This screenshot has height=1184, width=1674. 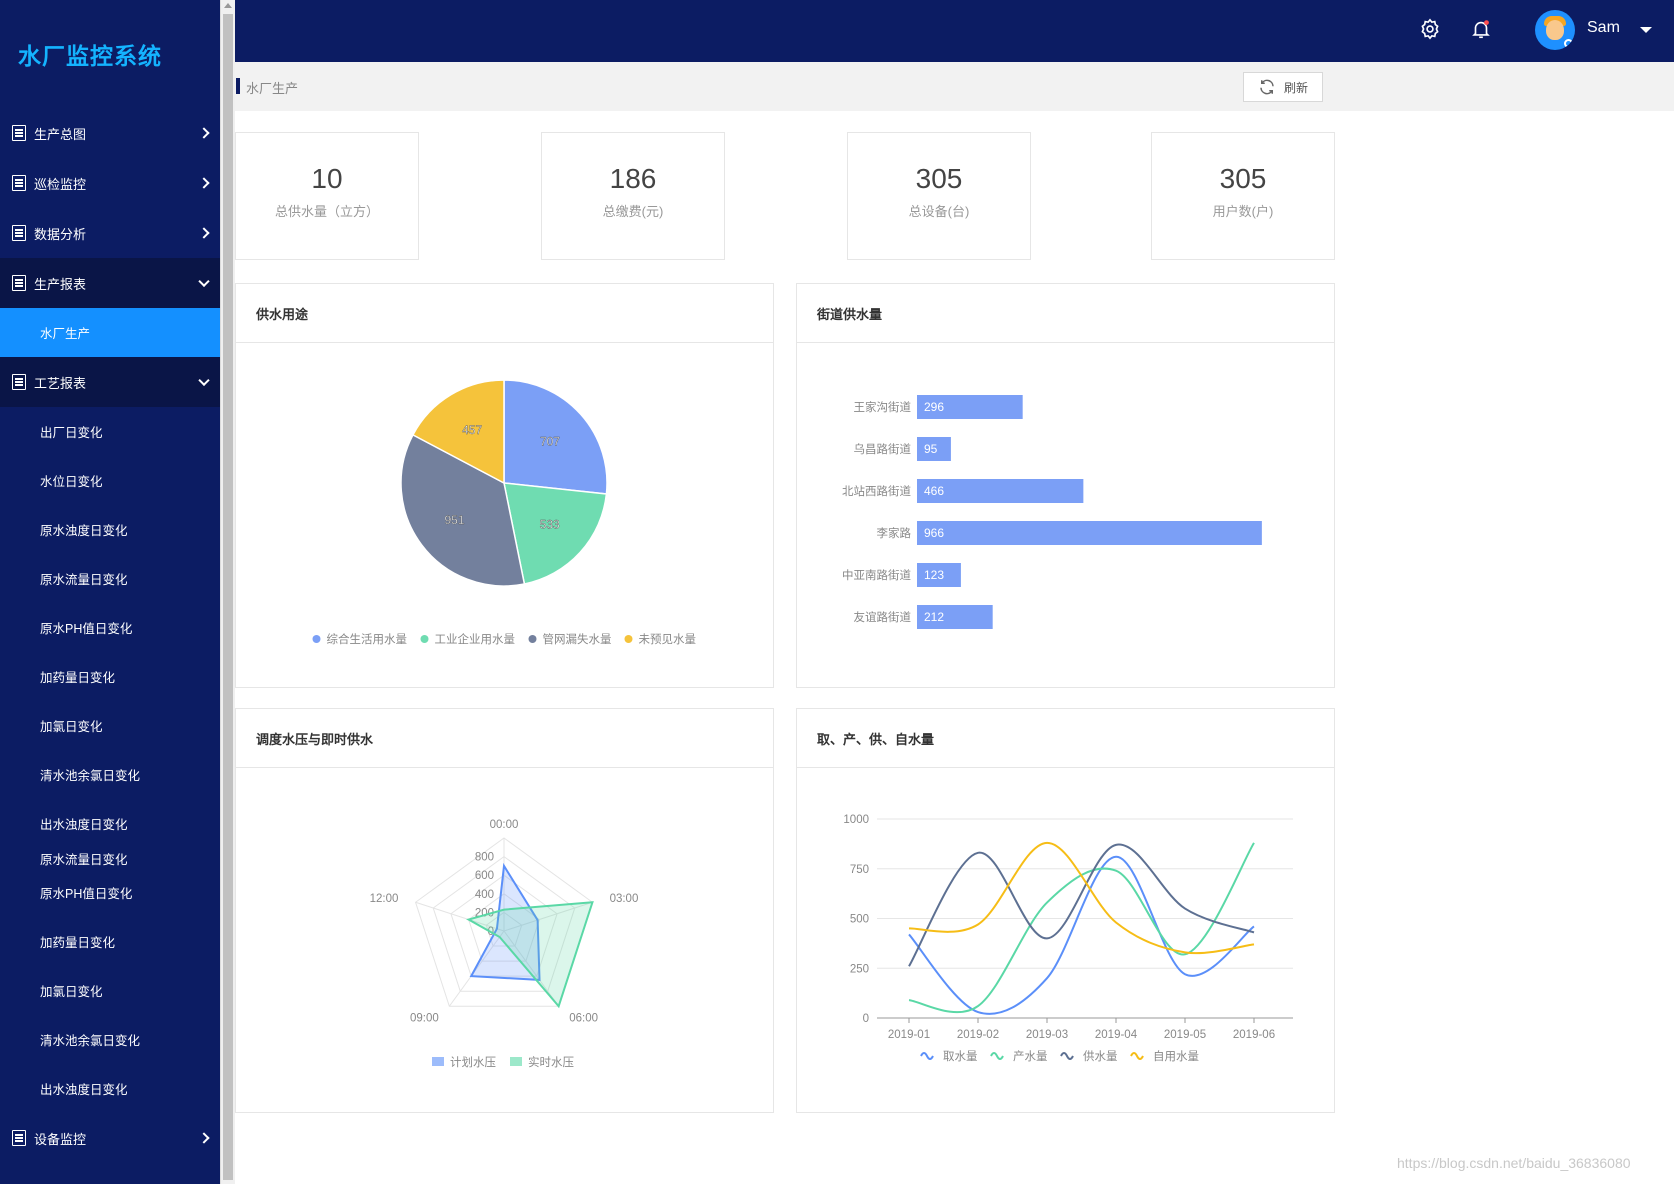 I want to click on legend-label: 计划水压, so click(x=473, y=1062).